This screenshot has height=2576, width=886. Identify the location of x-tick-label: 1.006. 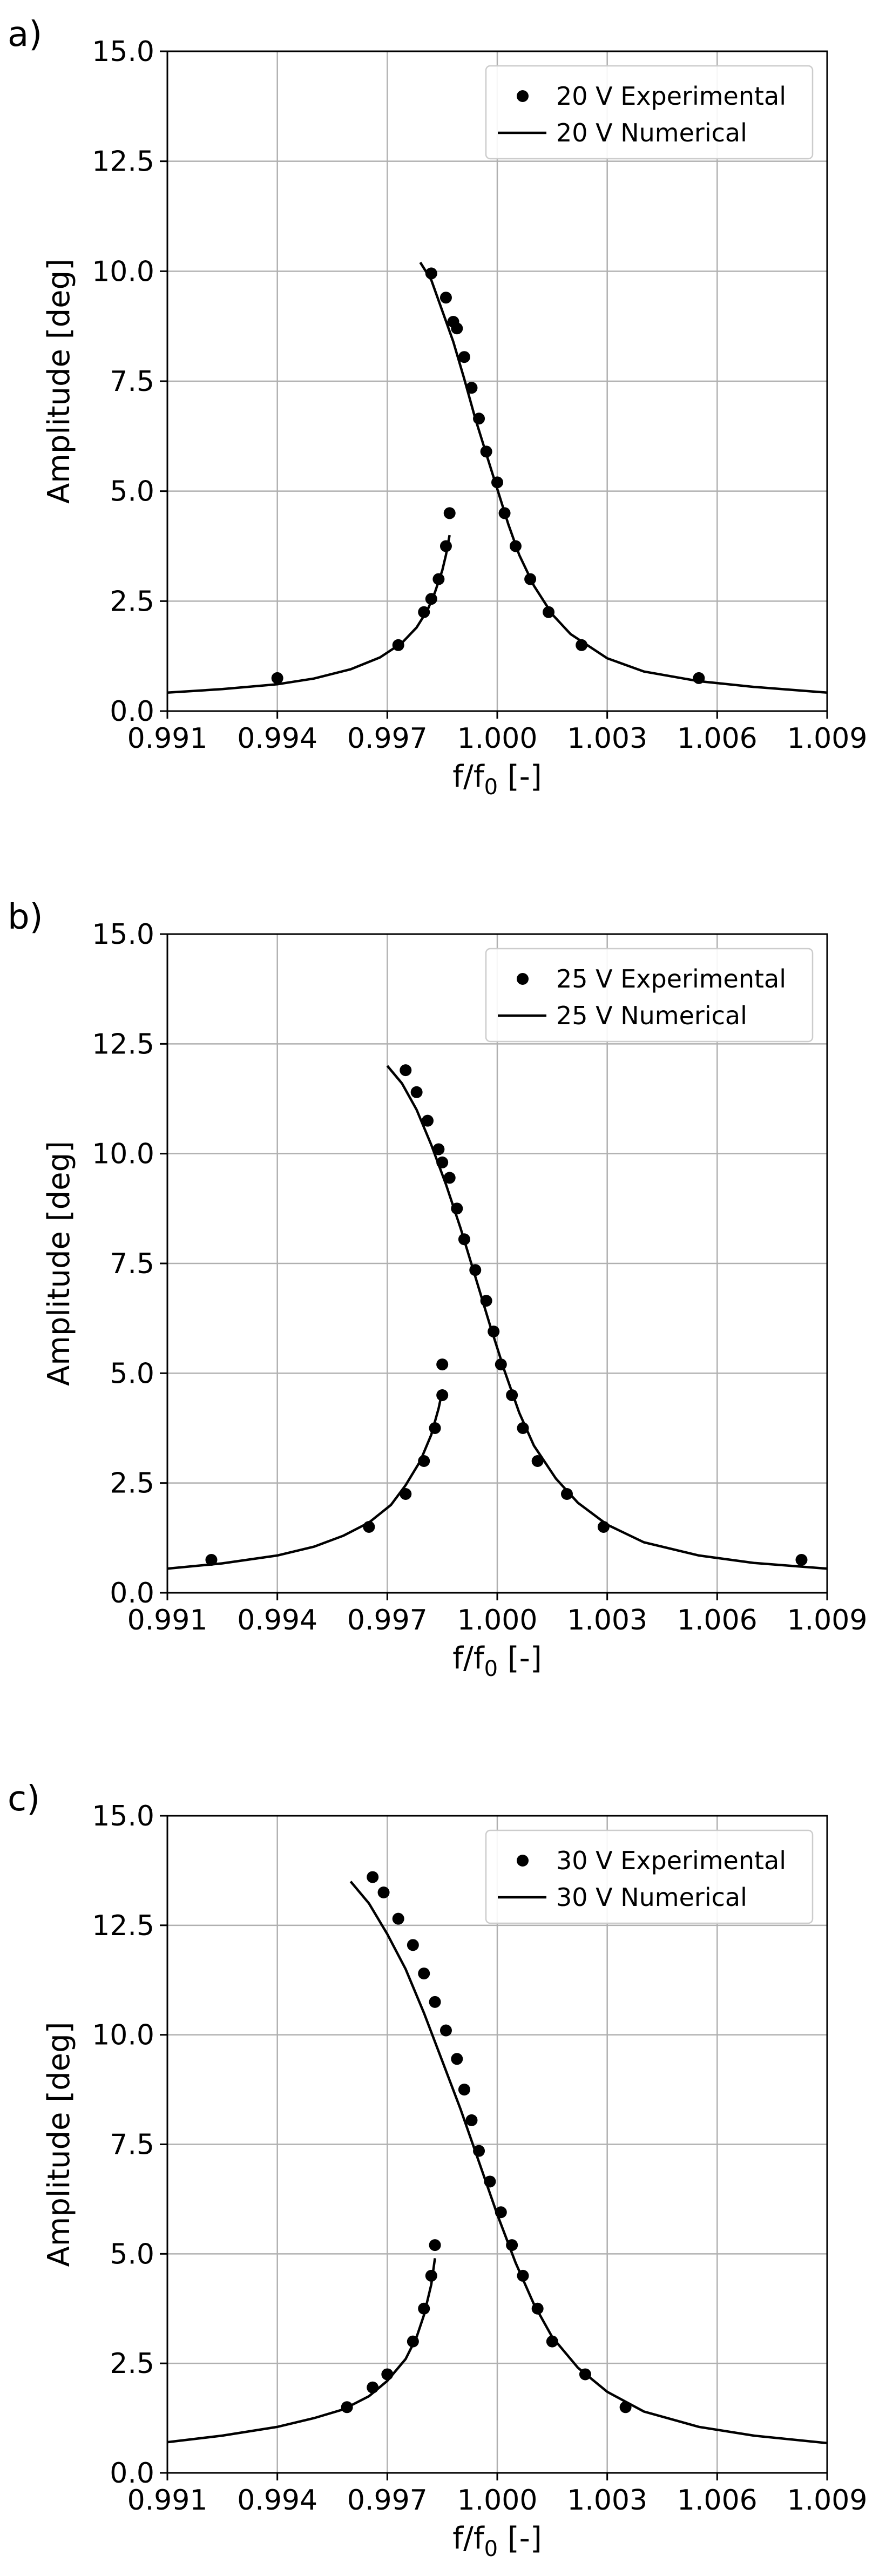
(718, 1621).